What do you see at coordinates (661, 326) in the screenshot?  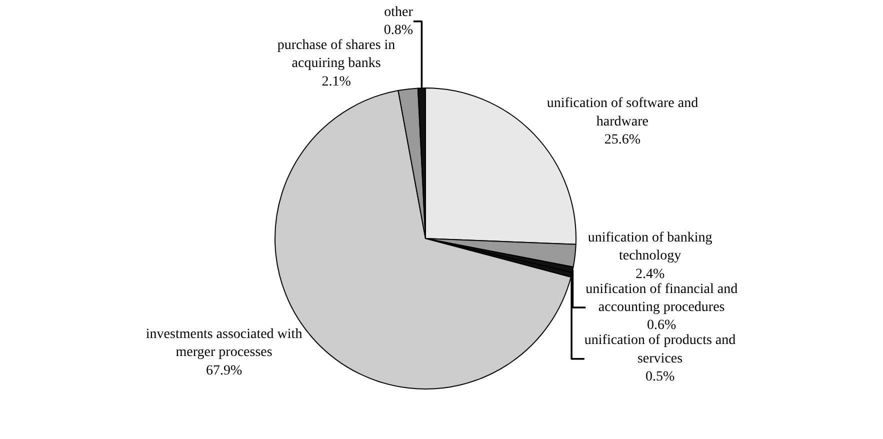 I see `data-label: 0.6%` at bounding box center [661, 326].